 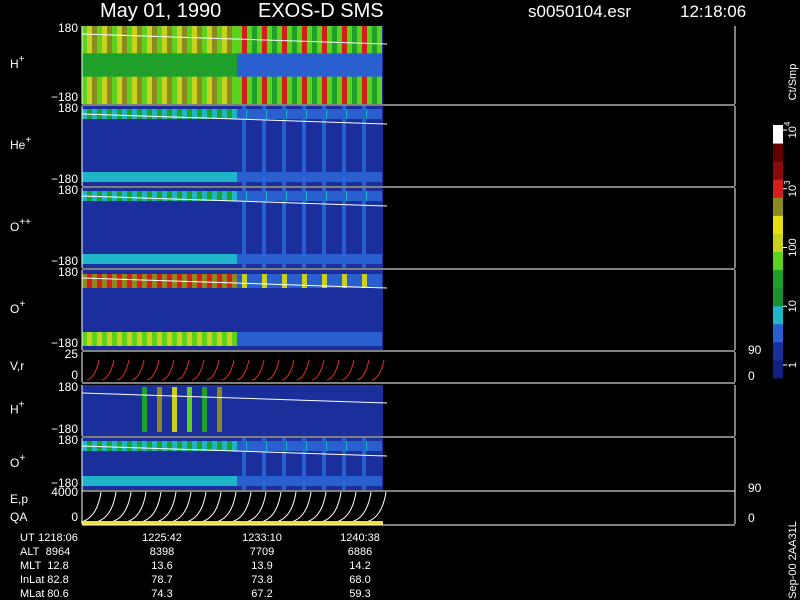 I want to click on label-sup: ++, so click(x=25, y=222).